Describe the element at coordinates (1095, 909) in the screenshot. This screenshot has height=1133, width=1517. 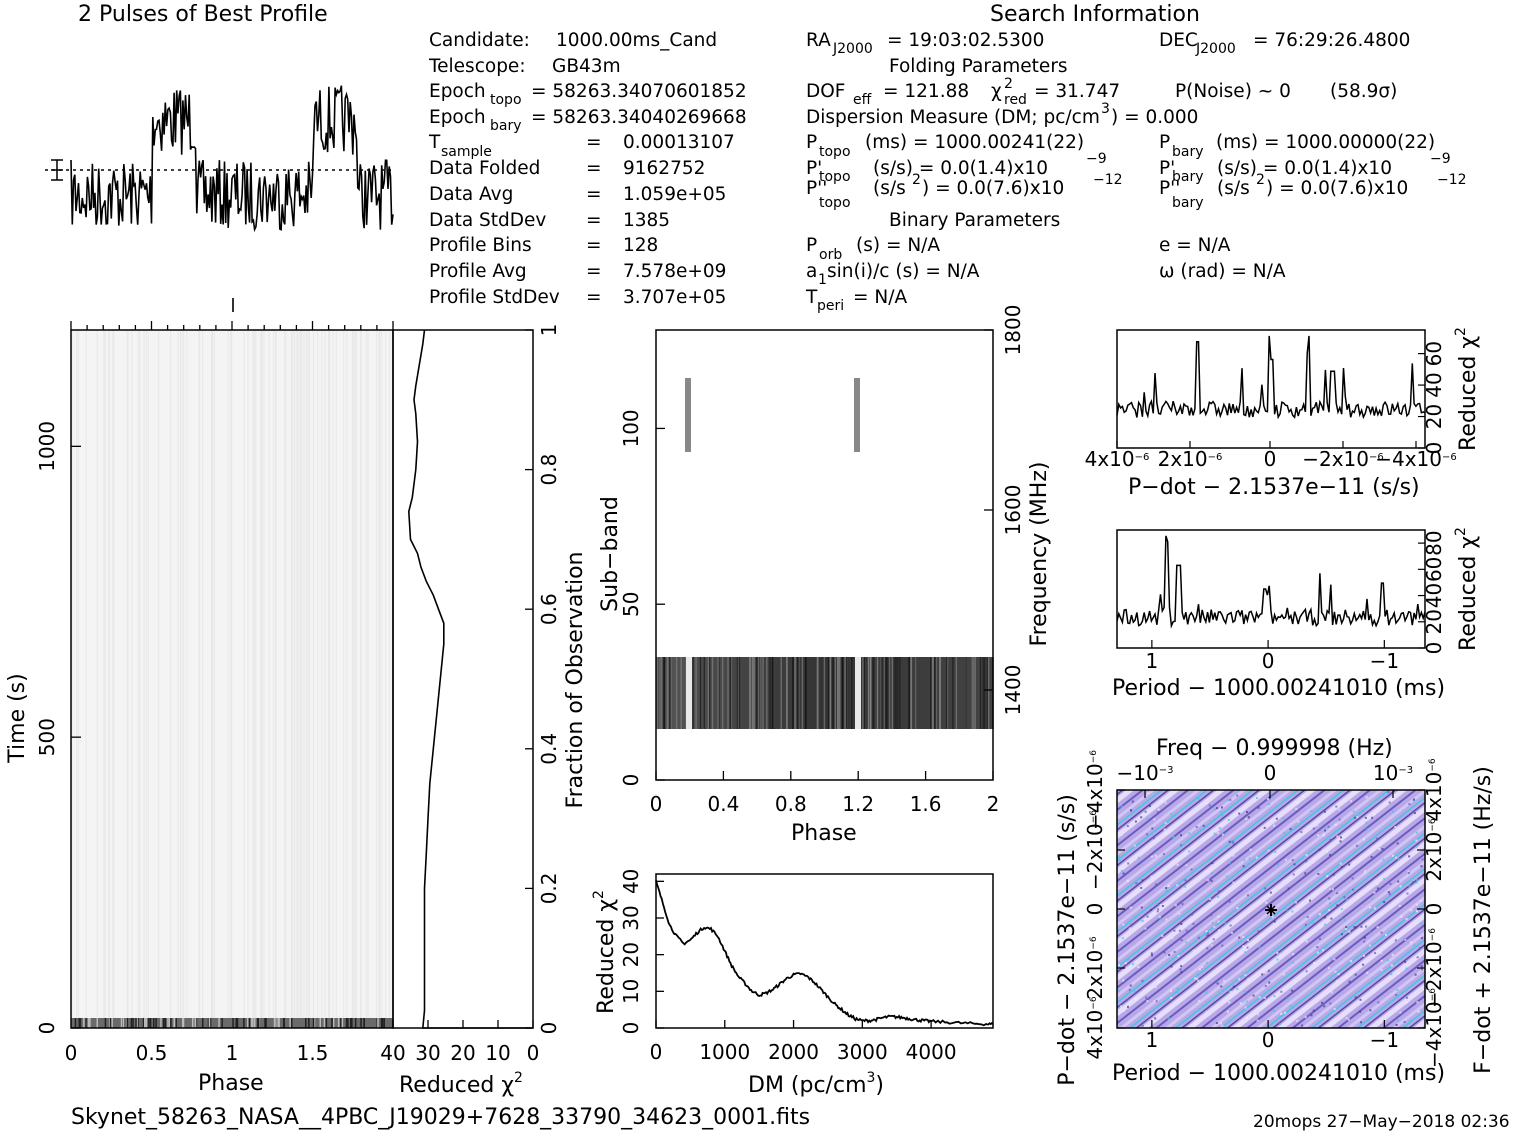
I see `ppdot-ytick-label: 0` at that location.